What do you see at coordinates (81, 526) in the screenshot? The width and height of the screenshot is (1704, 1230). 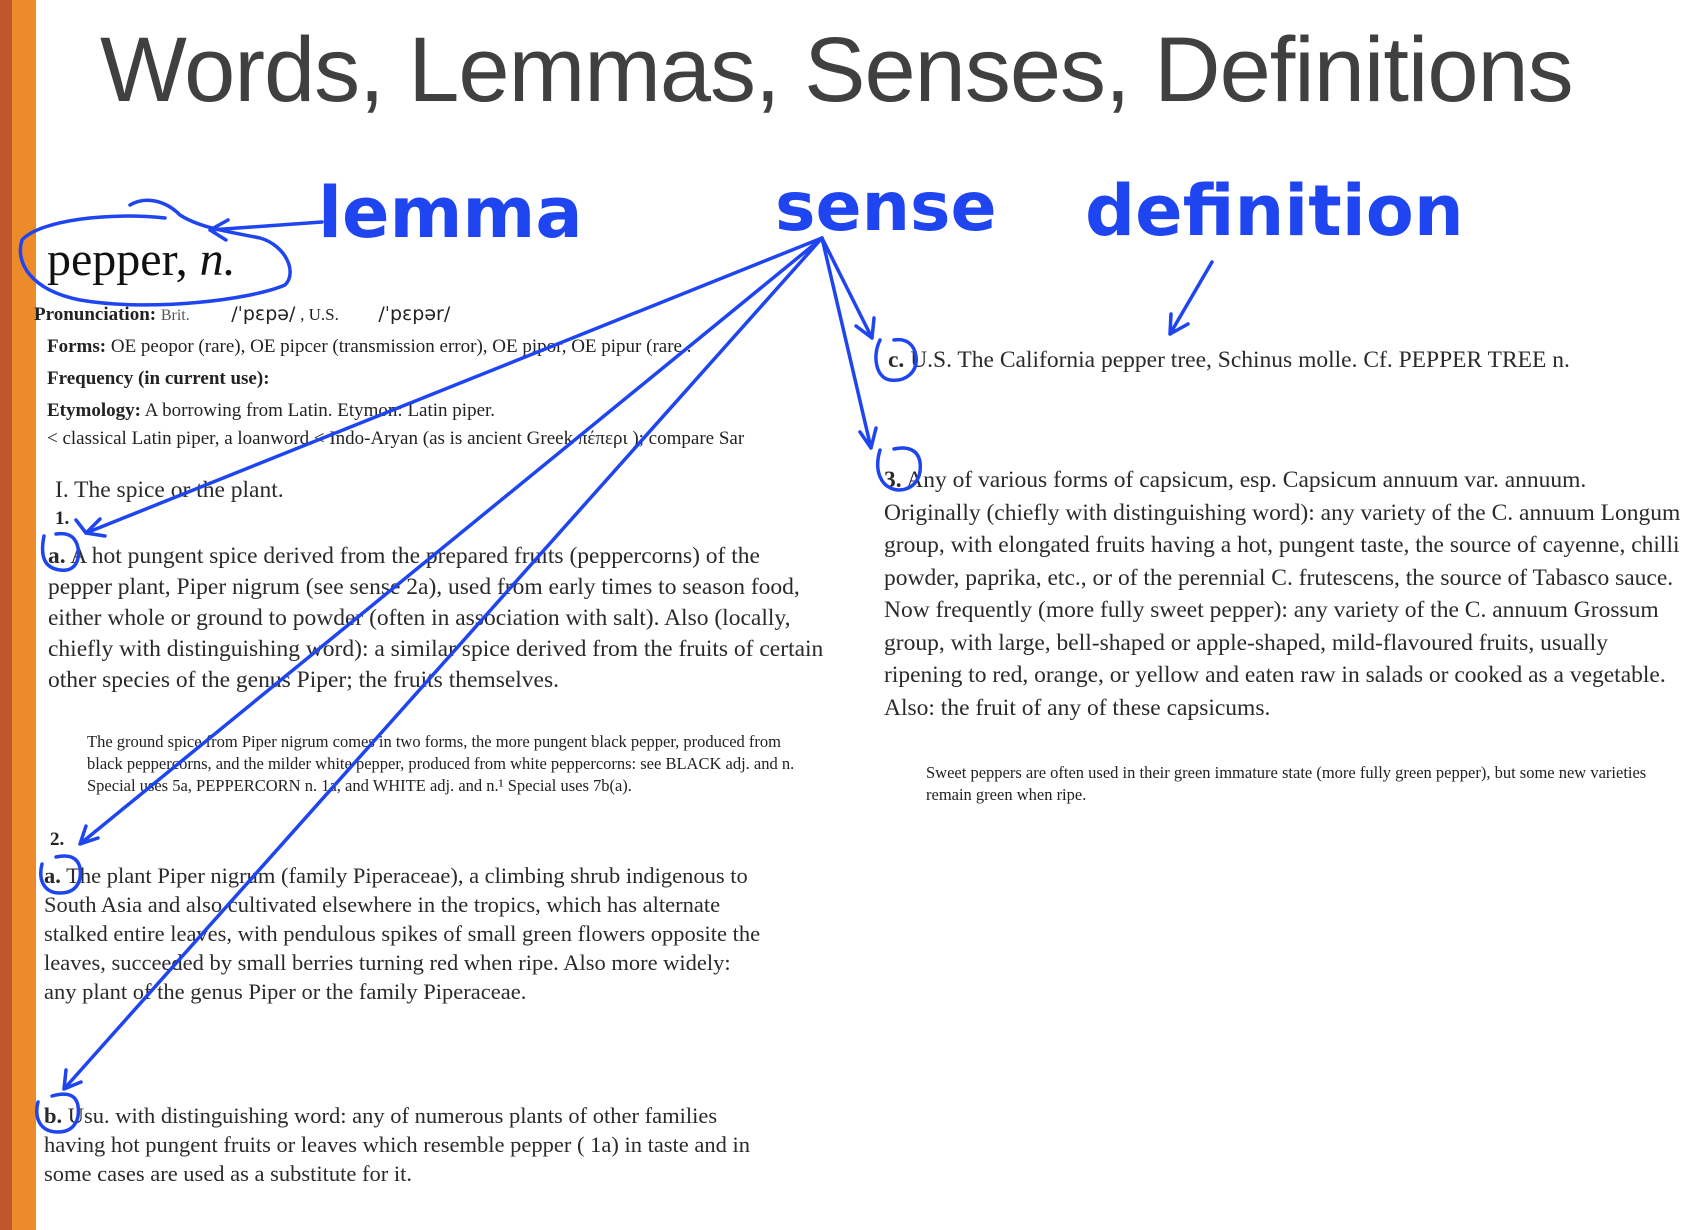 I see `arrow-1-number` at bounding box center [81, 526].